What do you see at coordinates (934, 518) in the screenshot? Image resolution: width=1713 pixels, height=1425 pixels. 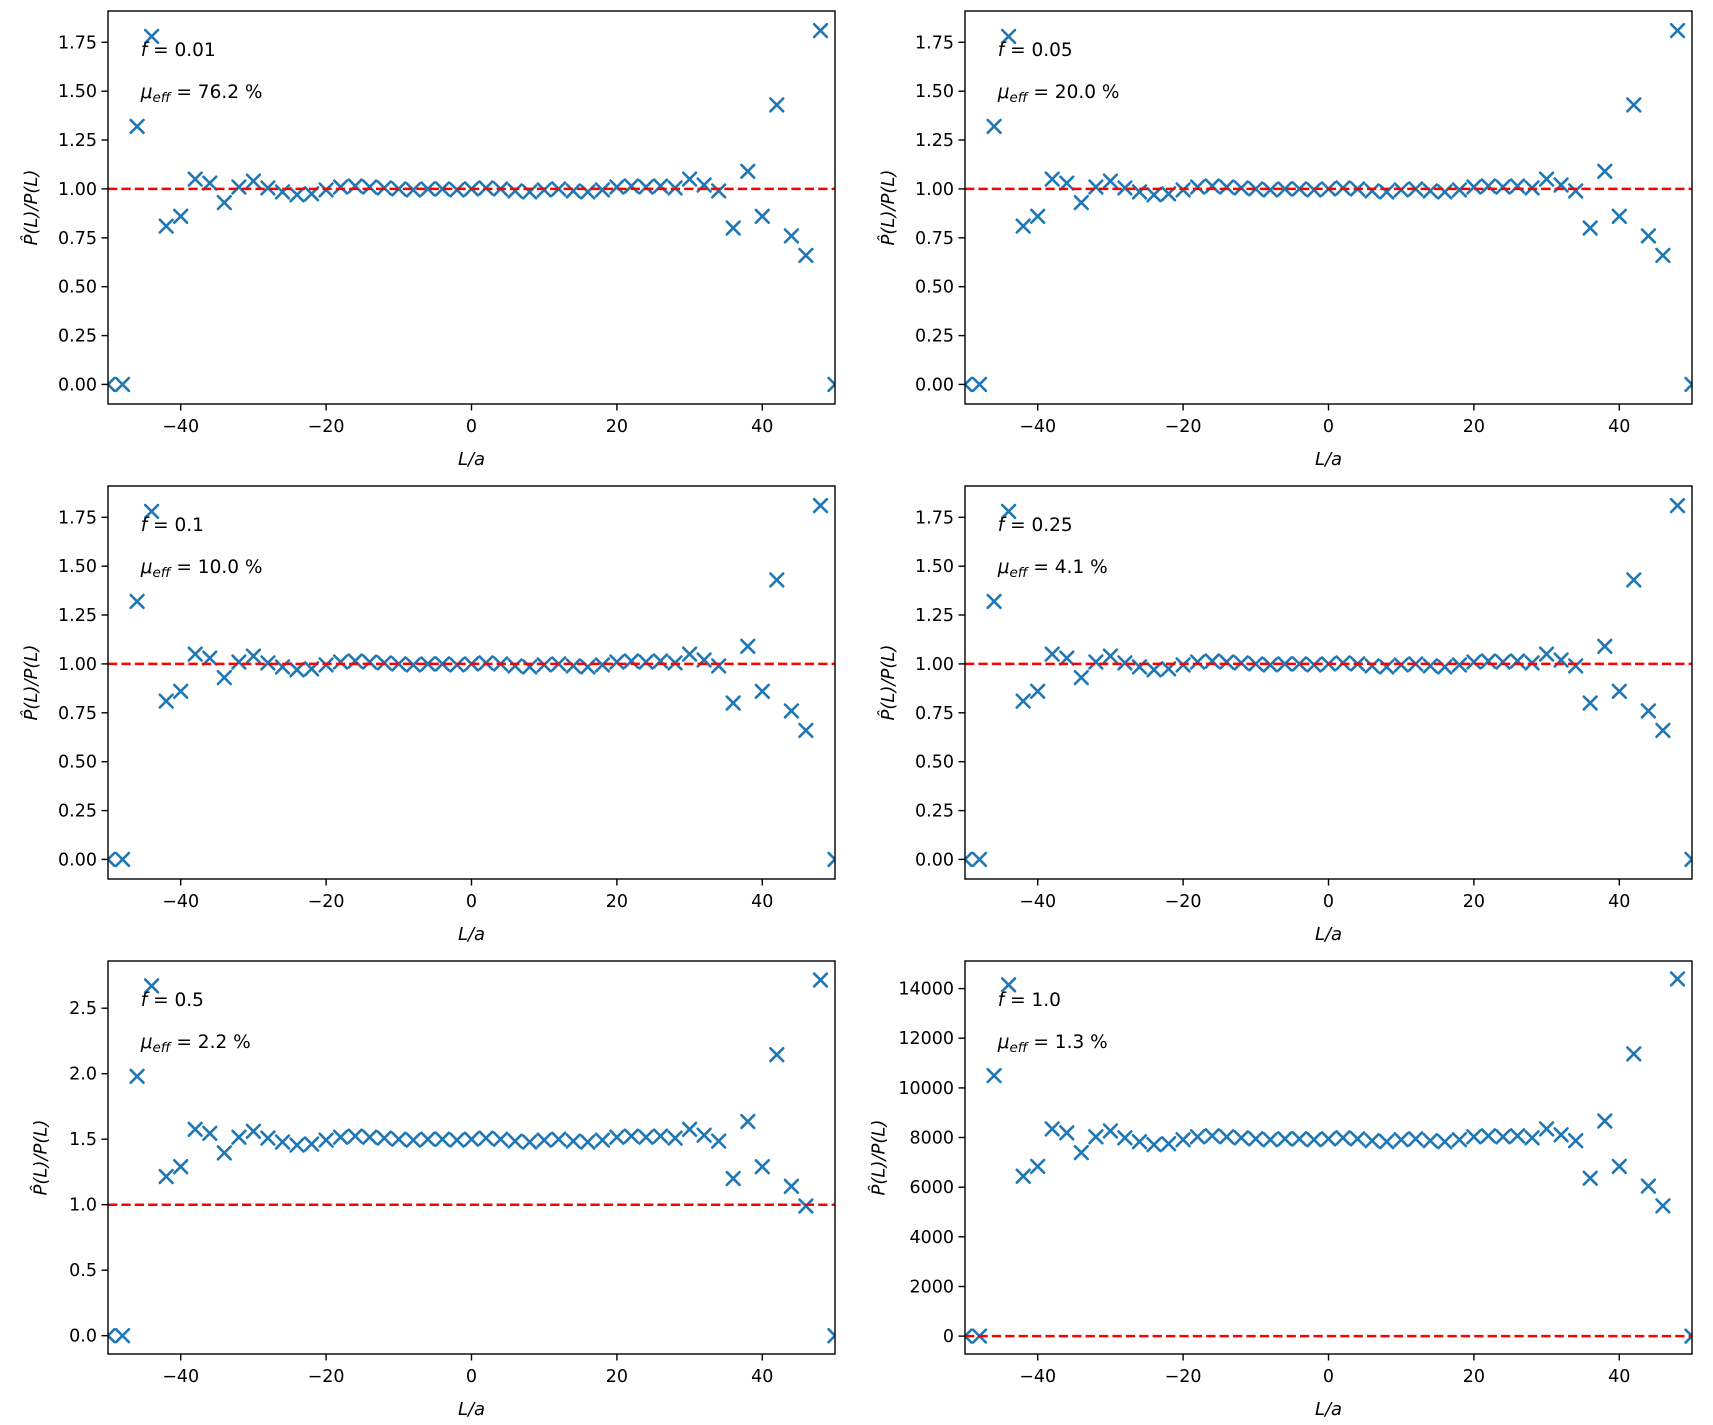 I see `y-axis-tick-label: 1.75` at bounding box center [934, 518].